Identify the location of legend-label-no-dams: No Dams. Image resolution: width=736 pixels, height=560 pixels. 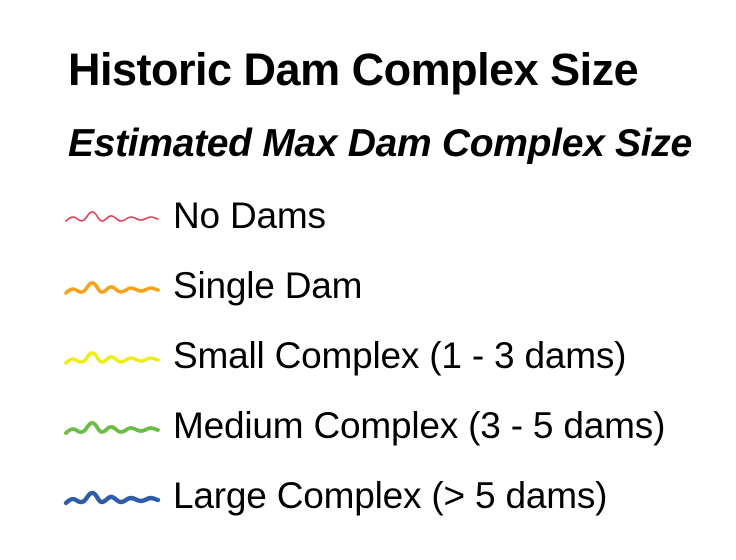
(249, 215).